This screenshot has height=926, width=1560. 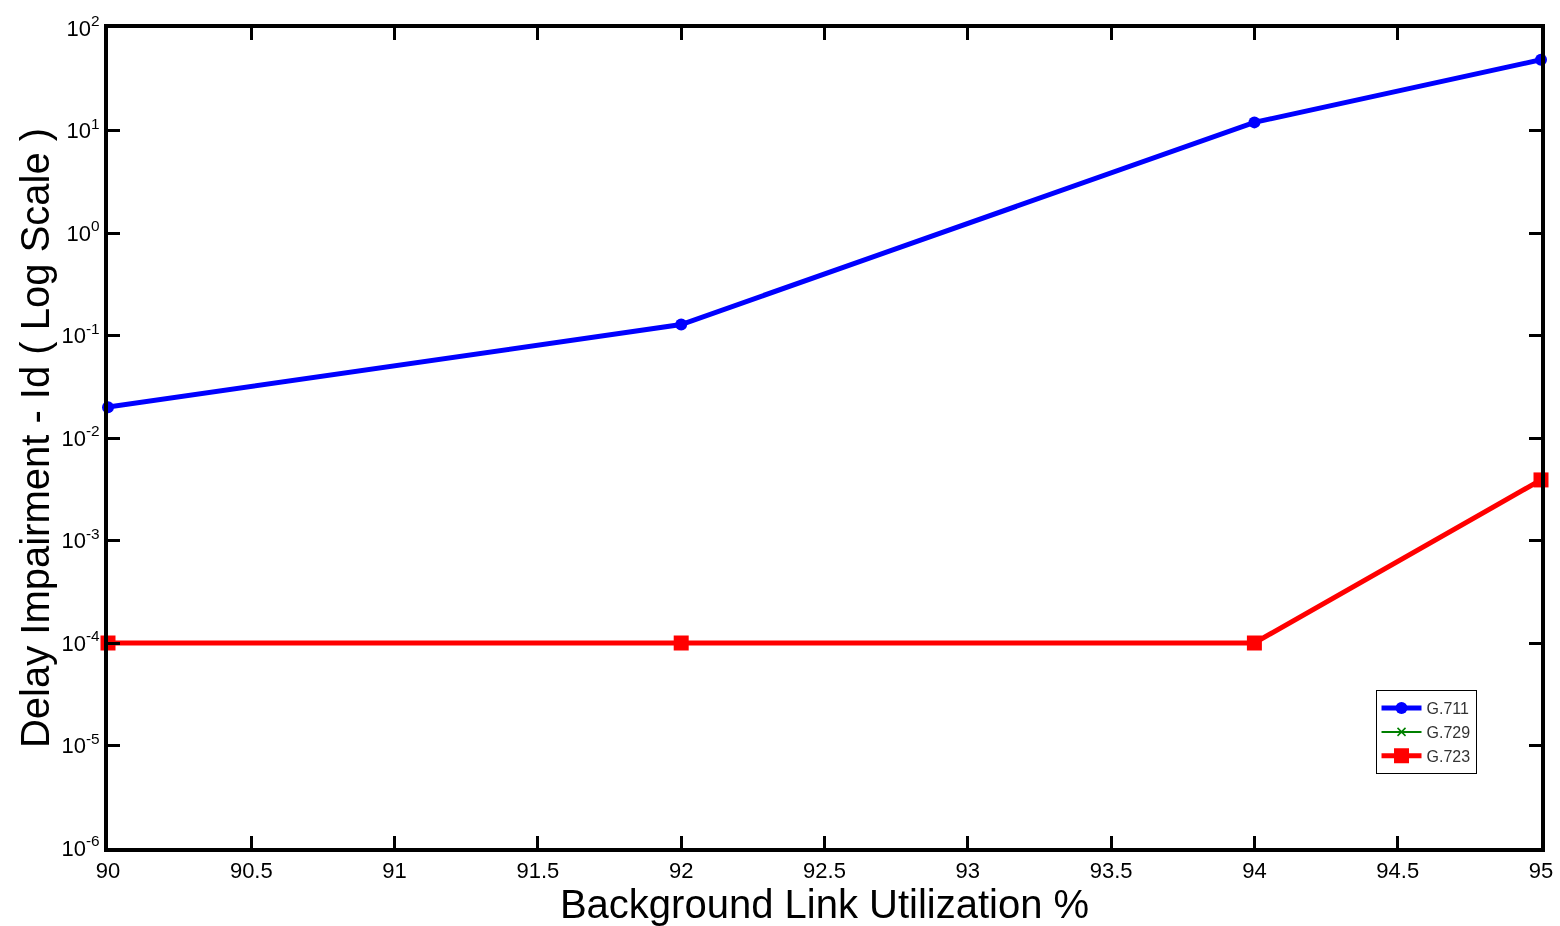 What do you see at coordinates (1254, 871) in the screenshot?
I see `x-tick-label: 94` at bounding box center [1254, 871].